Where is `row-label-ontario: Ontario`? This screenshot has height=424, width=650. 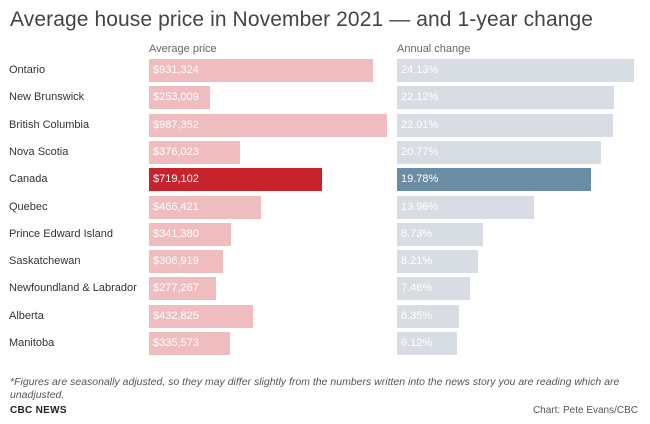
row-label-ontario: Ontario is located at coordinates (27, 70).